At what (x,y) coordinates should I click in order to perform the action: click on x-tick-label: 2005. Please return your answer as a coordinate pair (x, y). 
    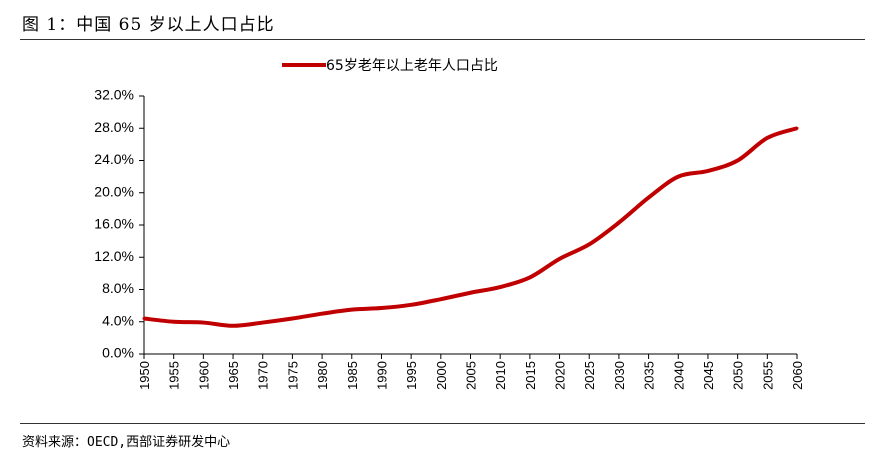
    Looking at the image, I should click on (471, 375).